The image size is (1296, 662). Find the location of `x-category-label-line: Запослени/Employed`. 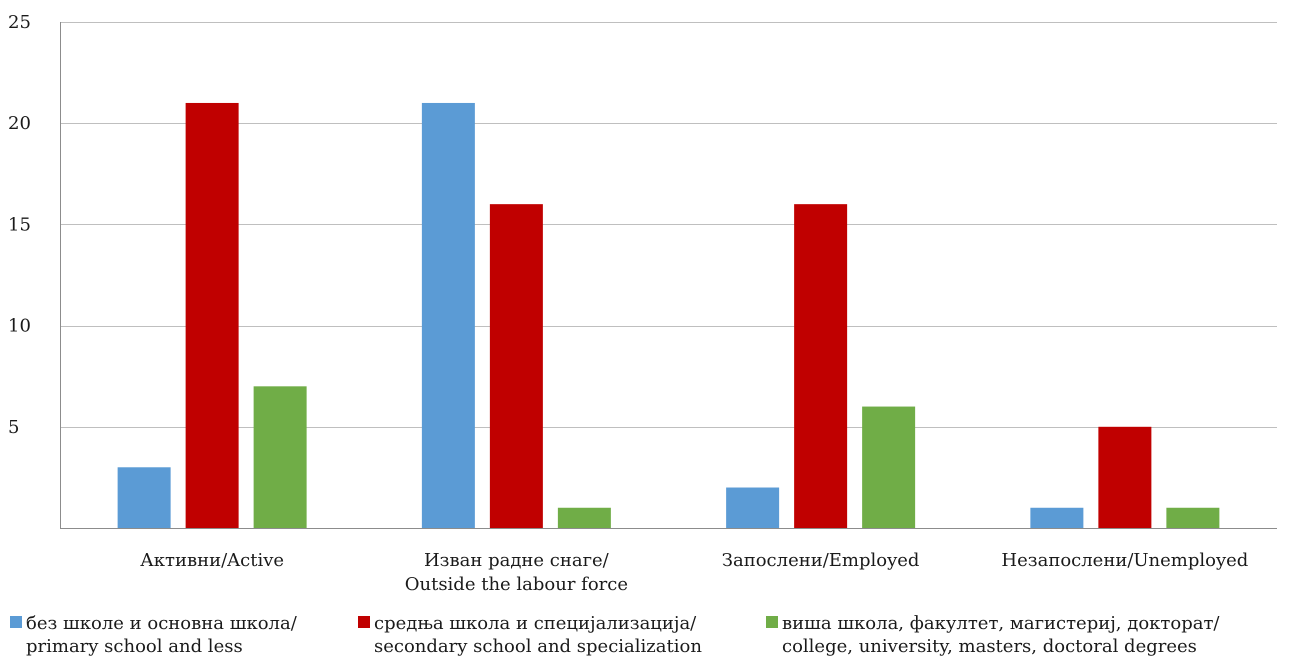

x-category-label-line: Запослени/Employed is located at coordinates (821, 560).